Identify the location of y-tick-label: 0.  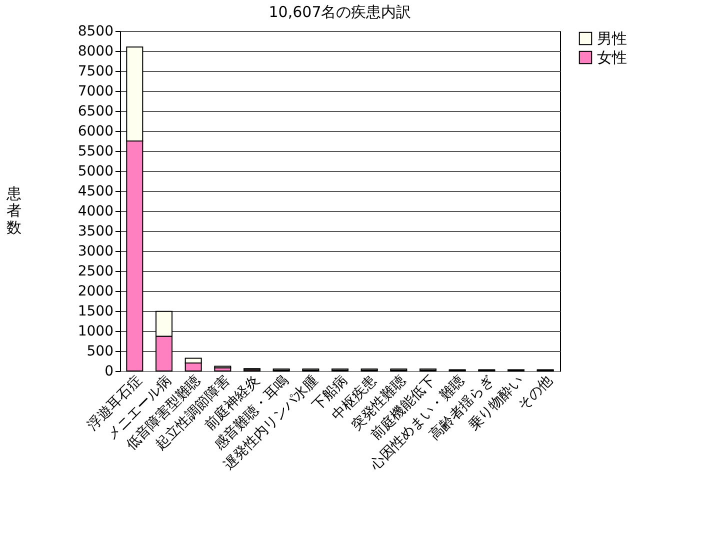
(109, 372).